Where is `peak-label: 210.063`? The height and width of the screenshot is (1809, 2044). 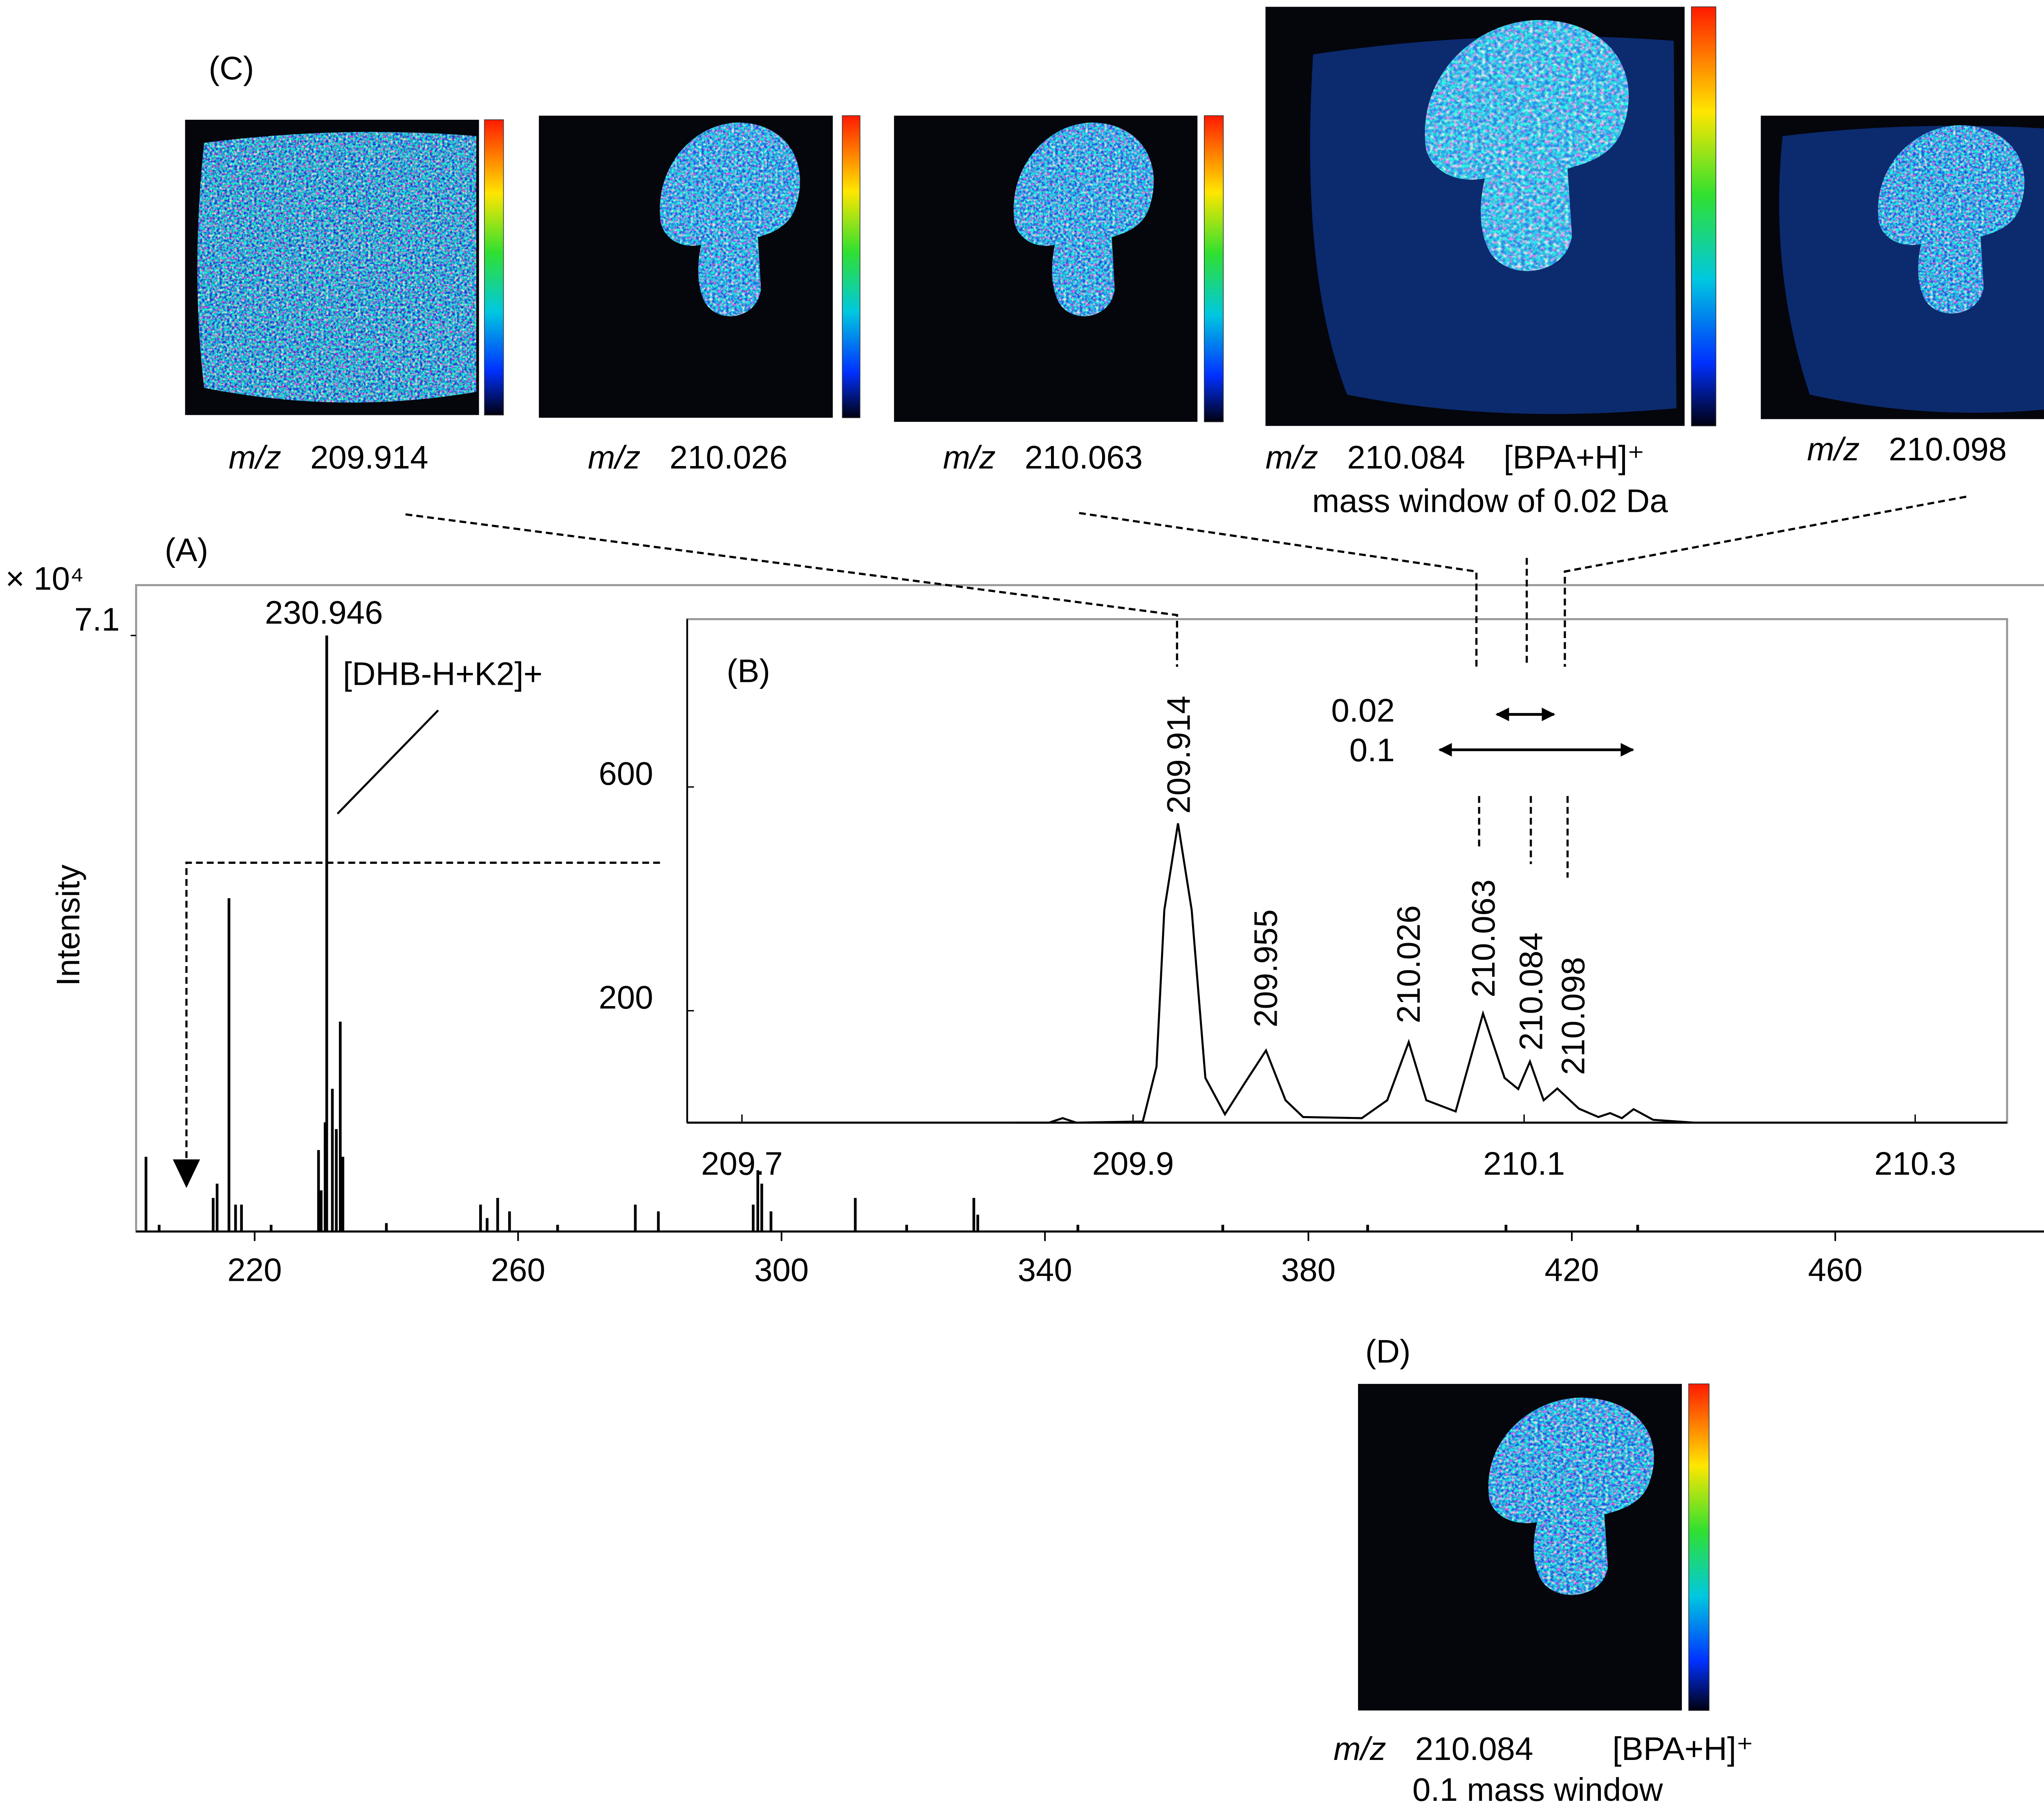
peak-label: 210.063 is located at coordinates (1484, 938).